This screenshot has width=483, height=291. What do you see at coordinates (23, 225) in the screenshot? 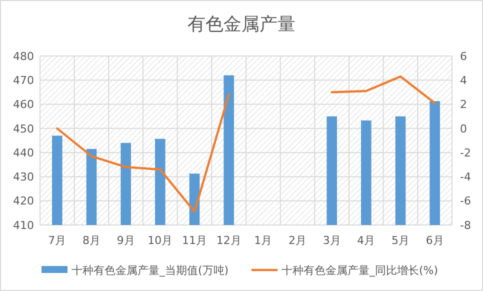
I see `y-tick-label: 410` at bounding box center [23, 225].